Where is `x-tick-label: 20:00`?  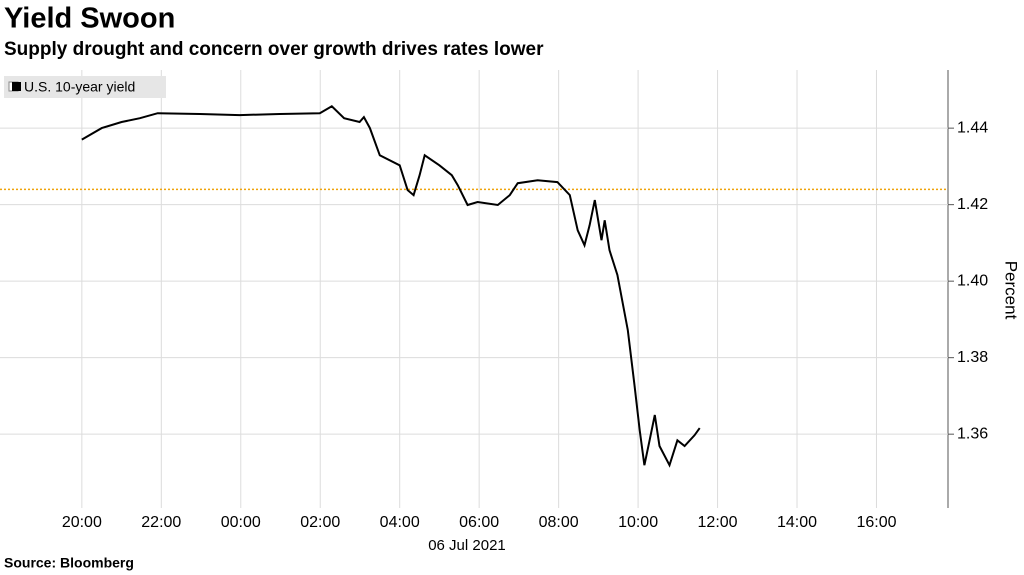
x-tick-label: 20:00 is located at coordinates (82, 522).